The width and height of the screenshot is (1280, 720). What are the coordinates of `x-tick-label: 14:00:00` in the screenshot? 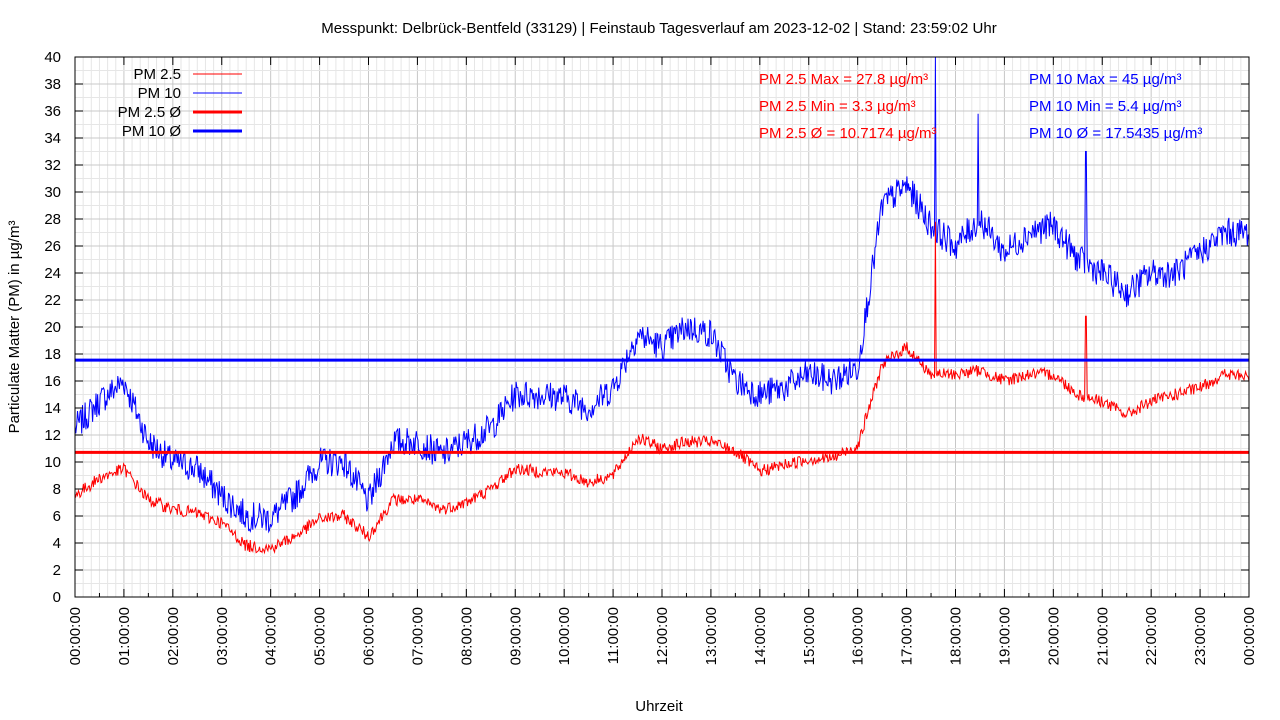 It's located at (760, 636).